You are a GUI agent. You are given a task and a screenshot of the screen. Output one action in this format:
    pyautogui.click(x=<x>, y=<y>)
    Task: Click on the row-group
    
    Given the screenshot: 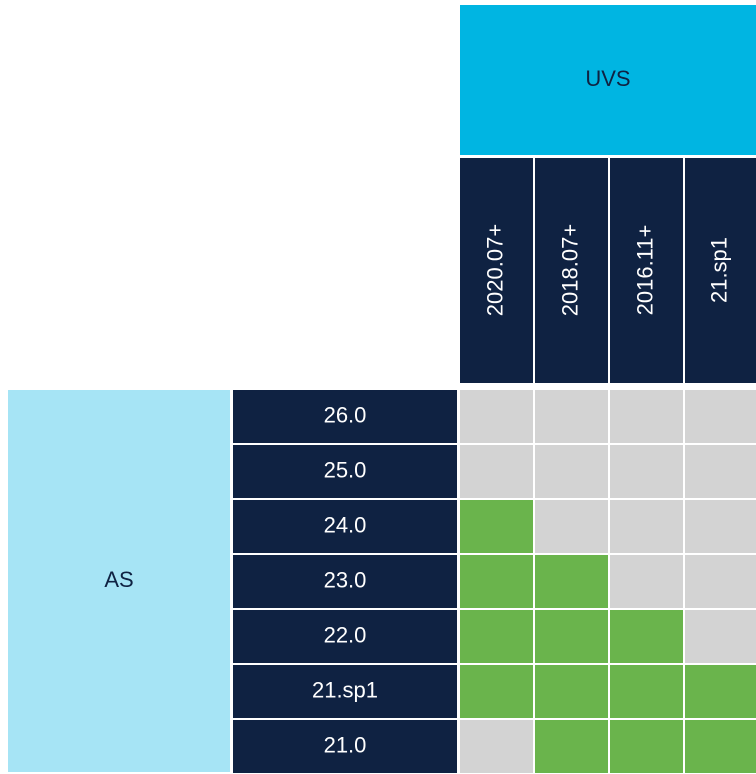 What is the action you would take?
    pyautogui.click(x=119, y=581)
    